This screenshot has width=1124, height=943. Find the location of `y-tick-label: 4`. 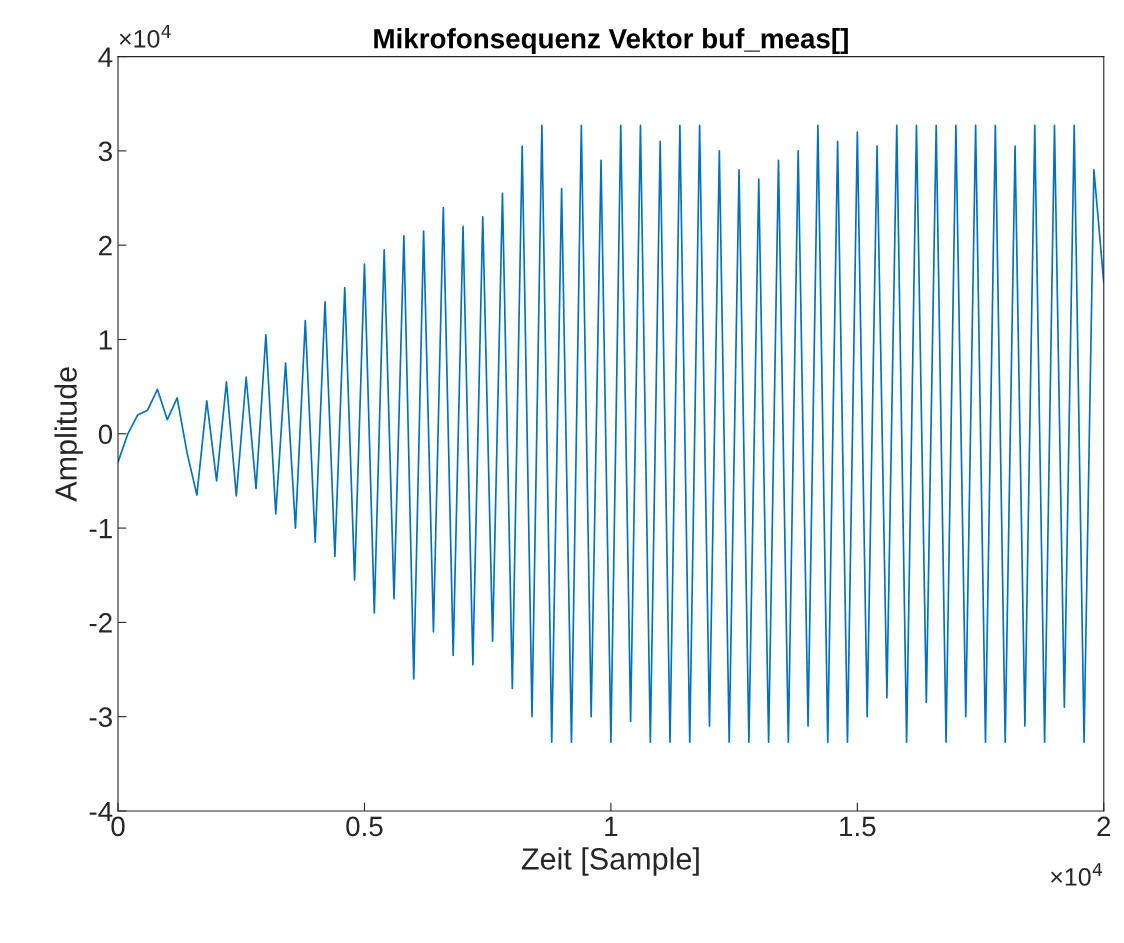

y-tick-label: 4 is located at coordinates (105, 57).